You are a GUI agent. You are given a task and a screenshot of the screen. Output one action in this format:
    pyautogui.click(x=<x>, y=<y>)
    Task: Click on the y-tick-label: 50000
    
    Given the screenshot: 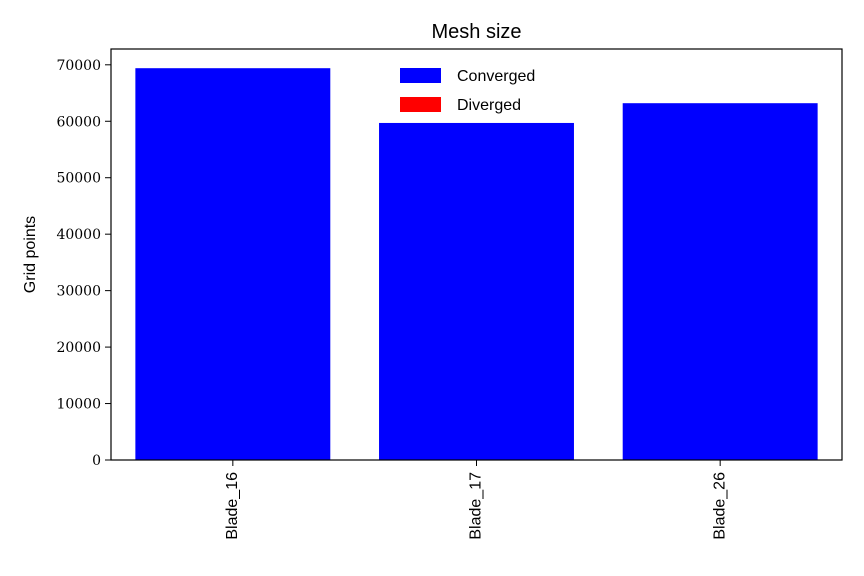 What is the action you would take?
    pyautogui.click(x=78, y=179)
    